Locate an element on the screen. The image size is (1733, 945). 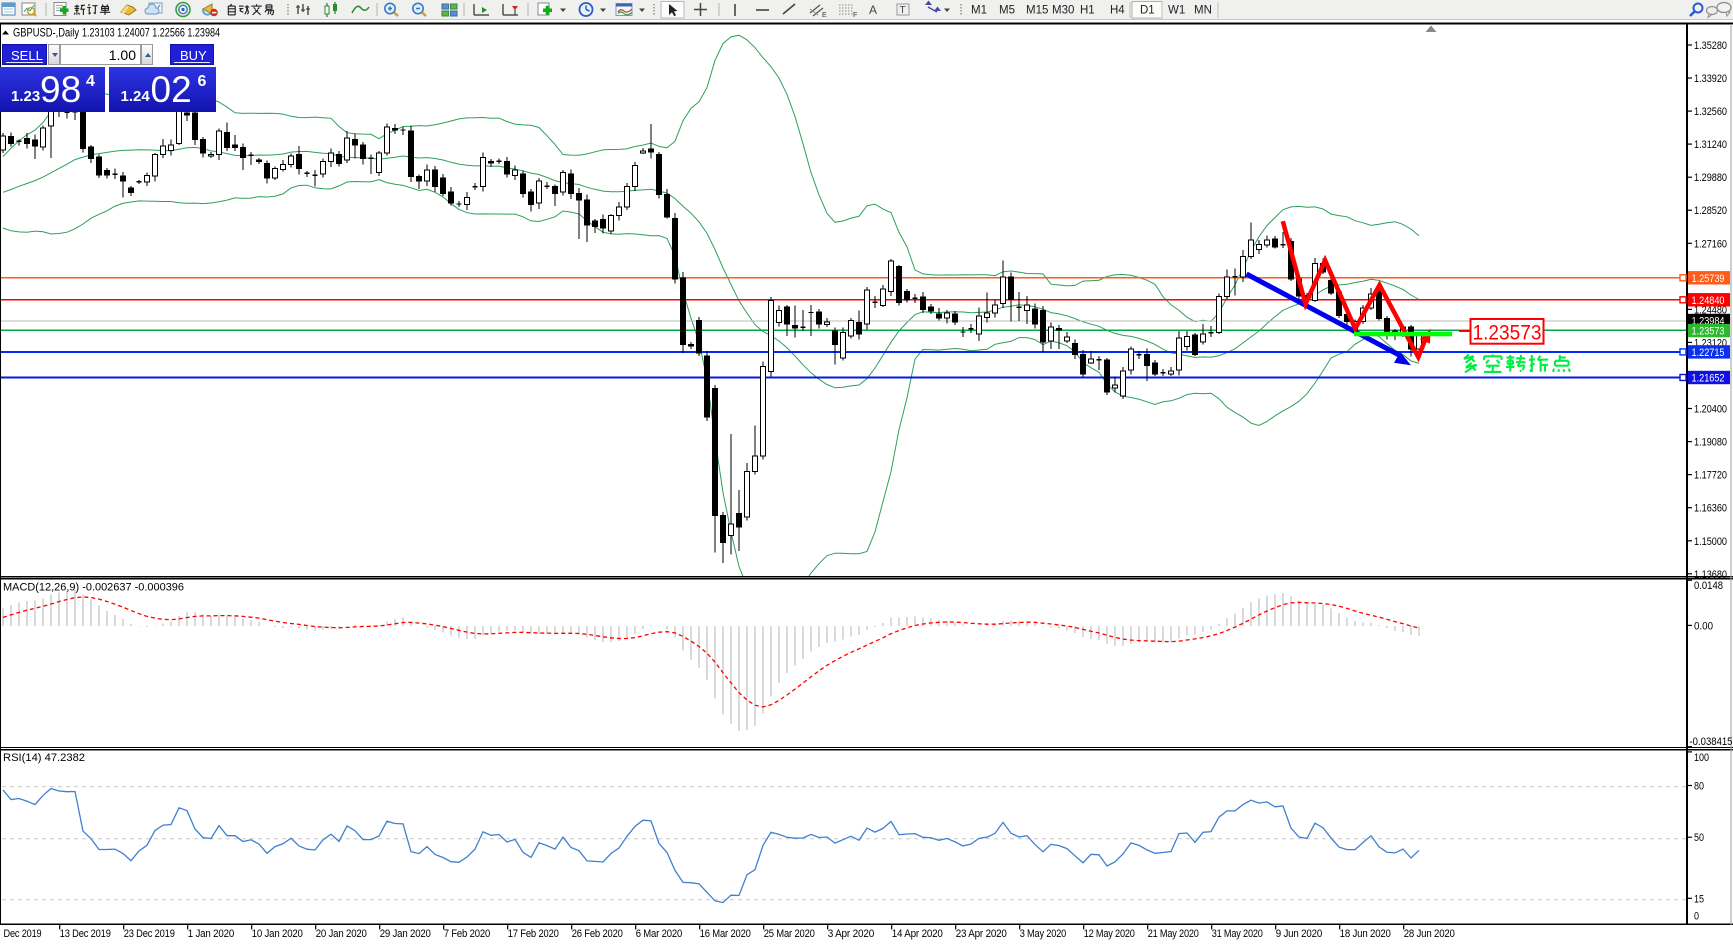
svg-text: 1.35280 is located at coordinates (1710, 46).